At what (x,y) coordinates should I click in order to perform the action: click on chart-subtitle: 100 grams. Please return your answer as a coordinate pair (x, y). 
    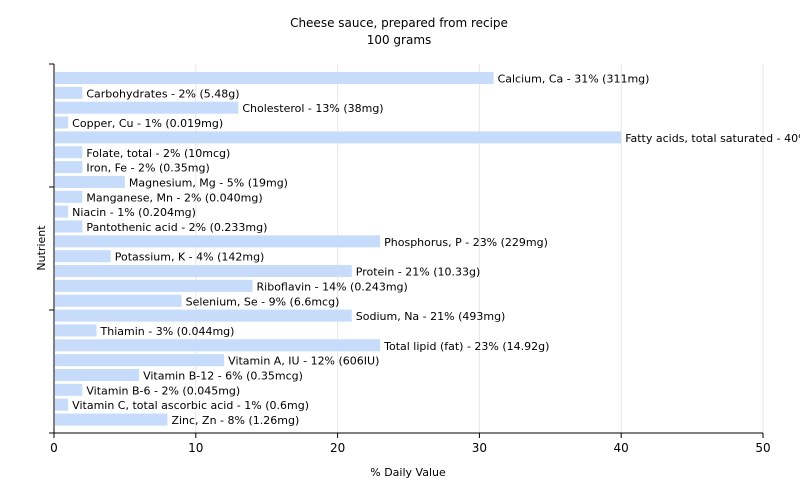
    Looking at the image, I should click on (399, 40).